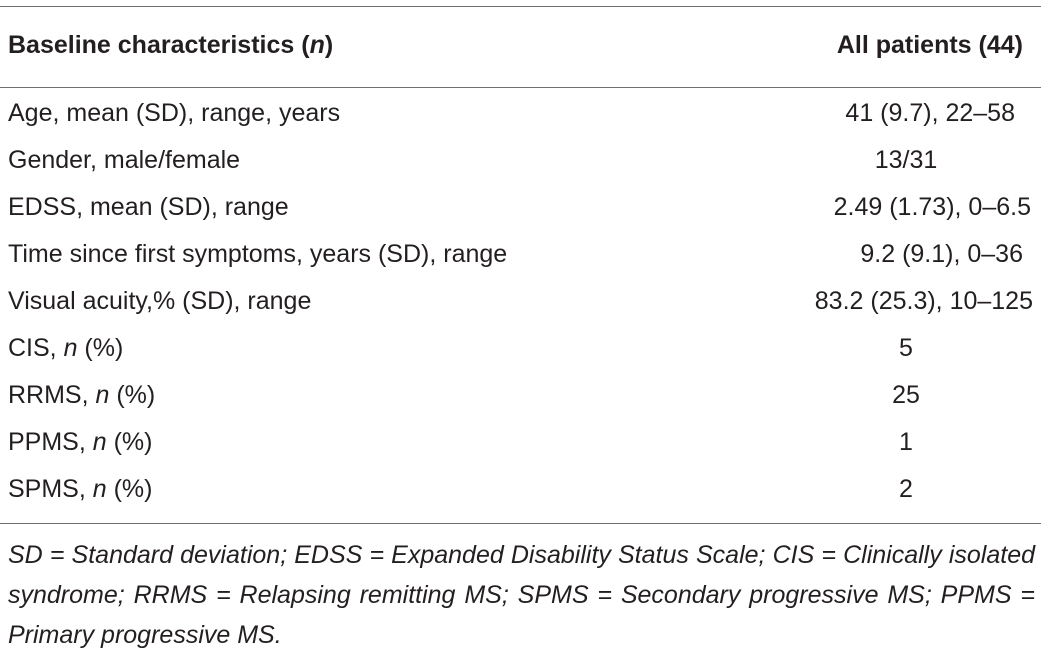 Image resolution: width=1041 pixels, height=655 pixels. Describe the element at coordinates (520, 348) in the screenshot. I see `table-row: CIS, n (%) 5` at that location.